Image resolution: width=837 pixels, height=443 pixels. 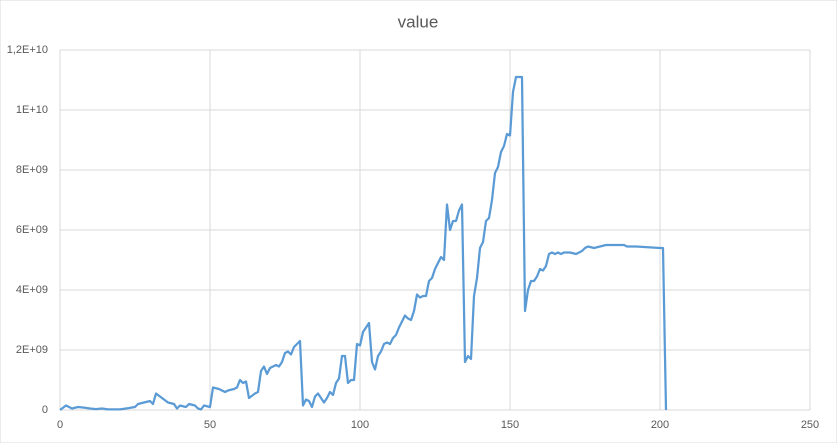 What do you see at coordinates (510, 425) in the screenshot?
I see `x-tick-label: 150` at bounding box center [510, 425].